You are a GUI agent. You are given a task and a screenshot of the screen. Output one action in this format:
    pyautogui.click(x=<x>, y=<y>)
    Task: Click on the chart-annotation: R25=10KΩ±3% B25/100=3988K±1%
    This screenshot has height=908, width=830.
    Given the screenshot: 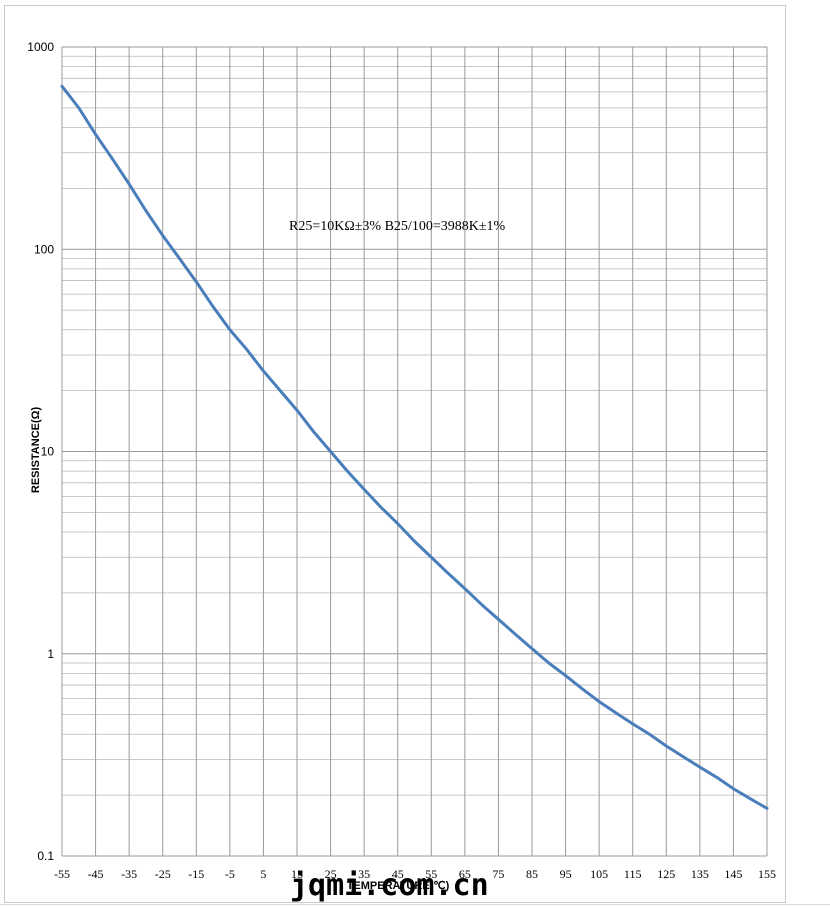 What is the action you would take?
    pyautogui.click(x=397, y=226)
    